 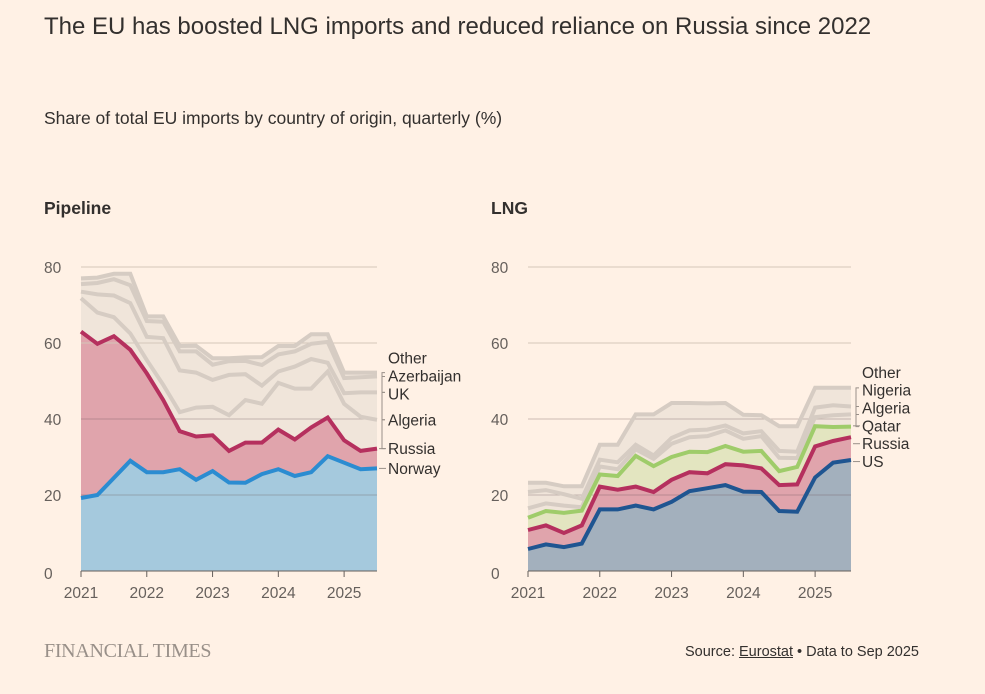 I want to click on pipeline-y-tick-label: 40, so click(x=53, y=420).